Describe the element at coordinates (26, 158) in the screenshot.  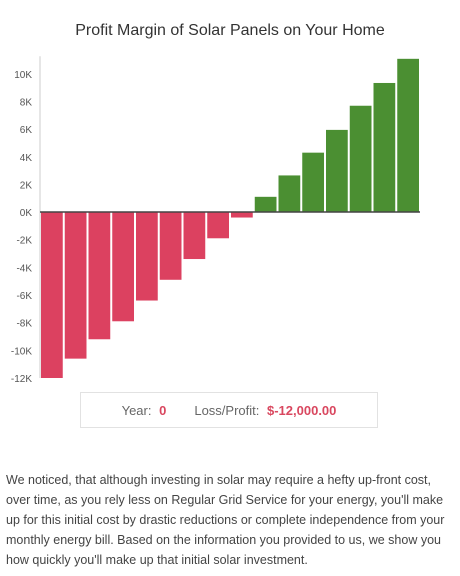
I see `y-tick-label: 4K` at that location.